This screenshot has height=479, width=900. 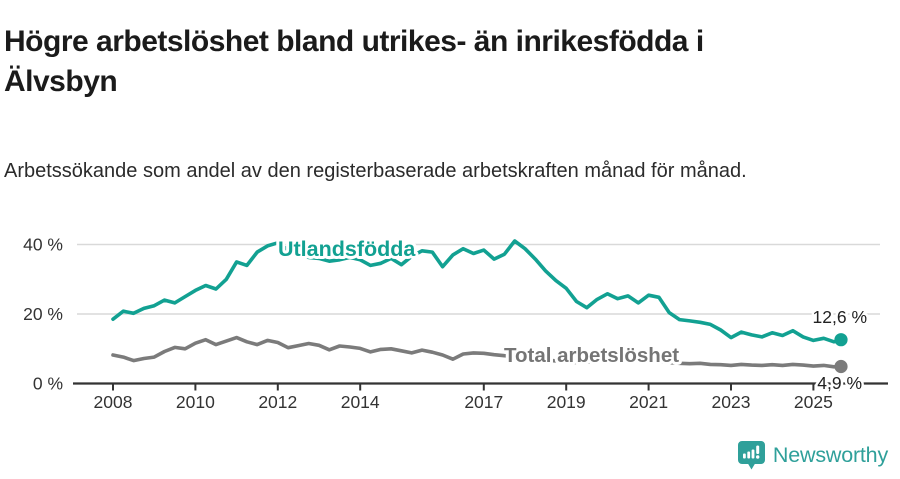 I want to click on series-label-utlandsfodda: Utlandsfödda, so click(x=347, y=249).